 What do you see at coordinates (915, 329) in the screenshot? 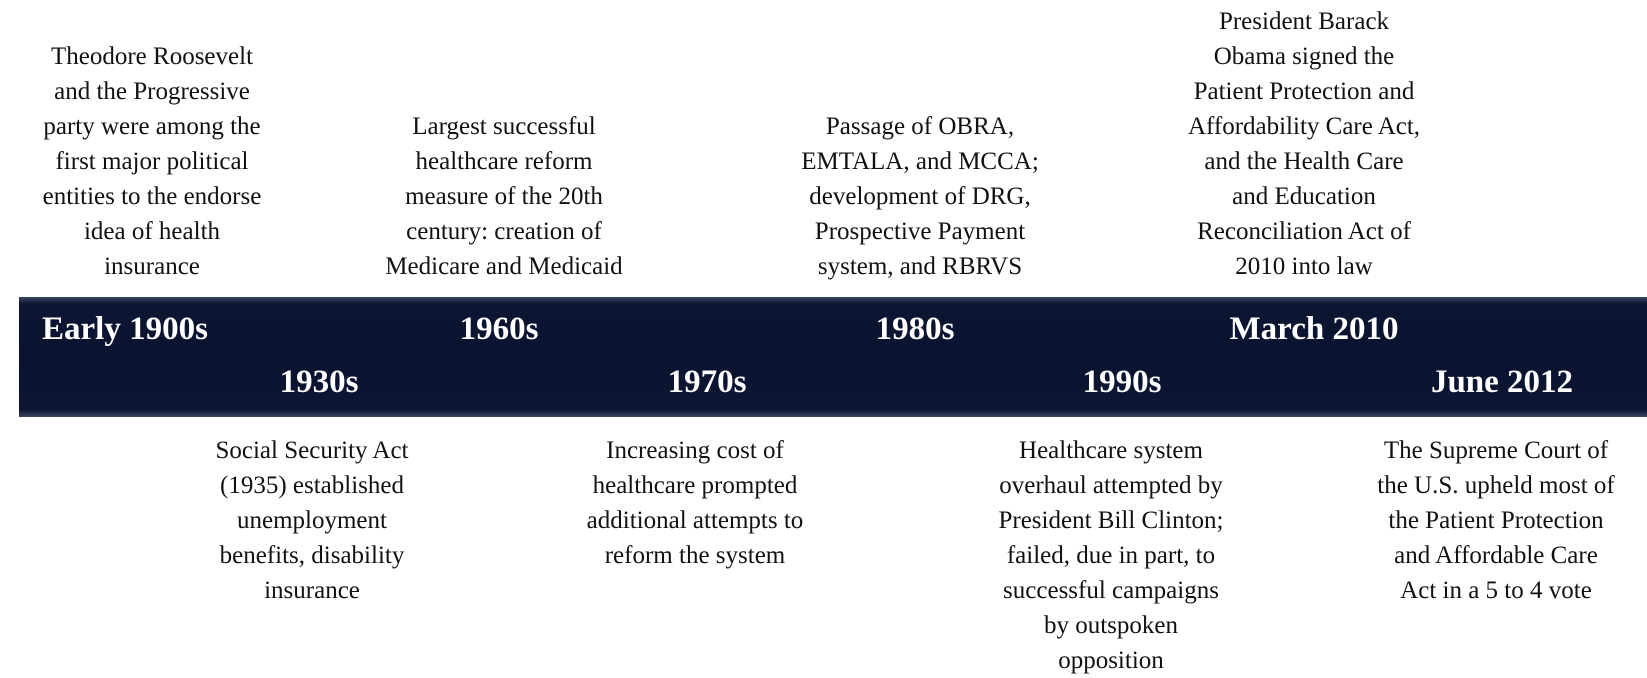
I see `event-date: 1980s` at bounding box center [915, 329].